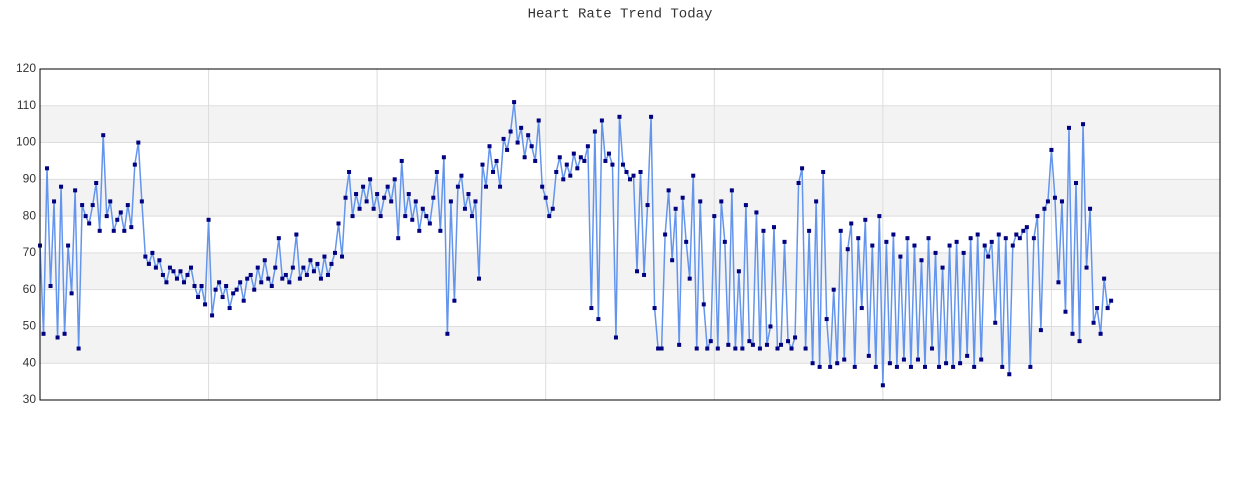 The image size is (1240, 485). What do you see at coordinates (30, 362) in the screenshot?
I see `y-tick-label: 40` at bounding box center [30, 362].